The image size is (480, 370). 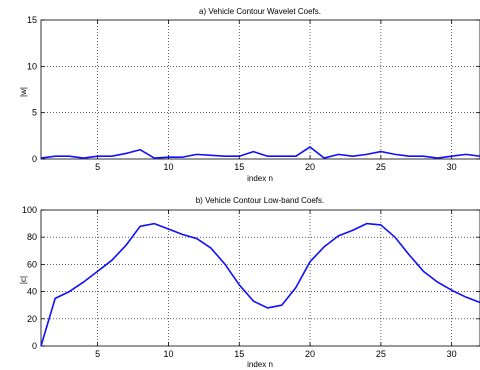 I want to click on x-tick-label-a-5: 30, so click(x=452, y=167).